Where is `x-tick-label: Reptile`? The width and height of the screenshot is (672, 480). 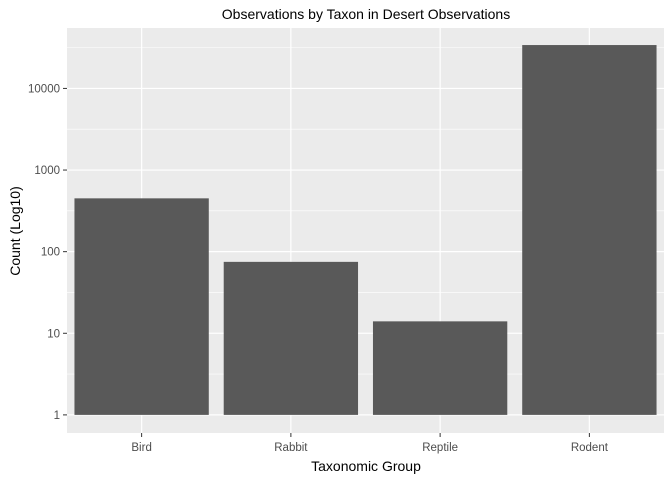 x-tick-label: Reptile is located at coordinates (440, 448).